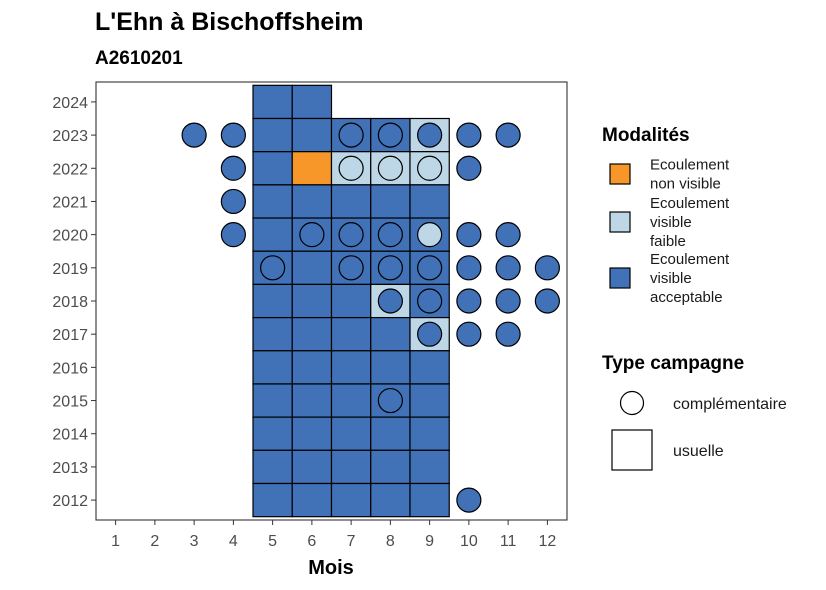 This screenshot has height=590, width=826. Describe the element at coordinates (139, 58) in the screenshot. I see `chart-subtitle: A2610201` at that location.